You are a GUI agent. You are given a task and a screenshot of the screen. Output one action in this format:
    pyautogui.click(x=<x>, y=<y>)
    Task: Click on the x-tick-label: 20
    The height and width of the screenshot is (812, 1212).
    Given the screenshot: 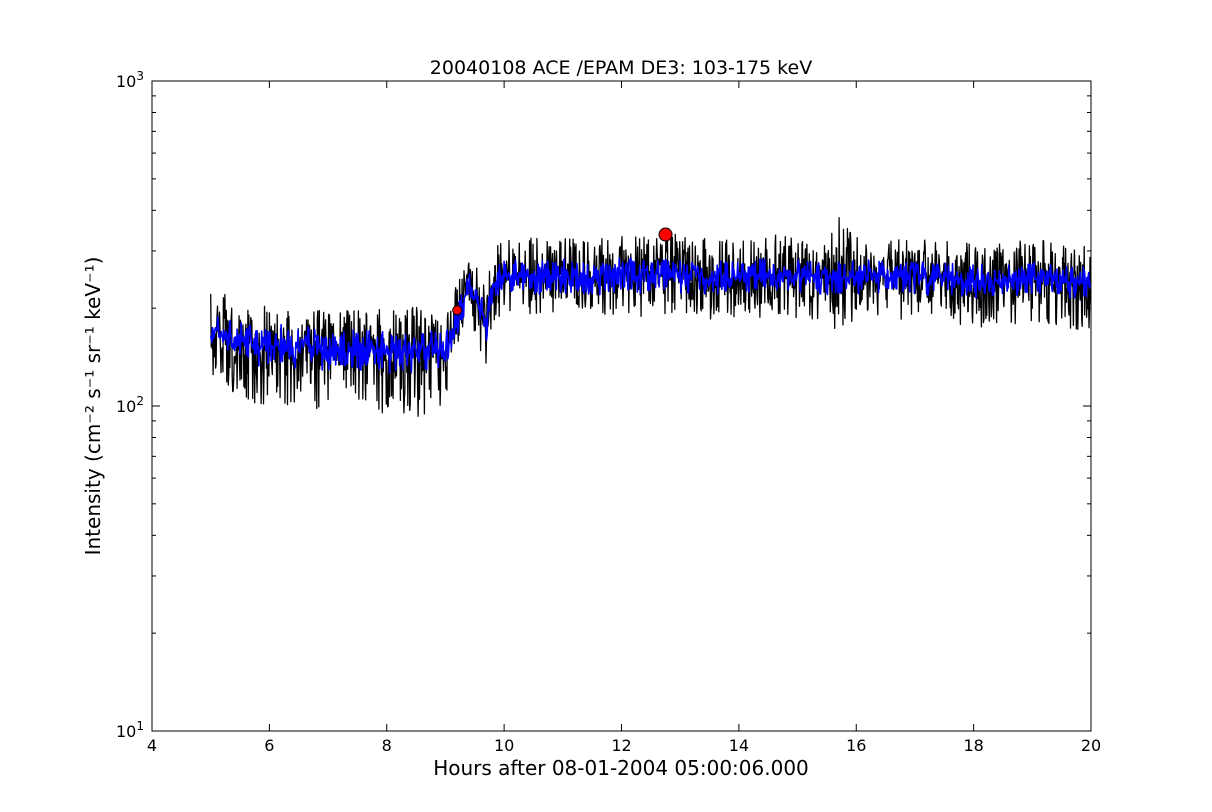 What is the action you would take?
    pyautogui.click(x=1091, y=745)
    